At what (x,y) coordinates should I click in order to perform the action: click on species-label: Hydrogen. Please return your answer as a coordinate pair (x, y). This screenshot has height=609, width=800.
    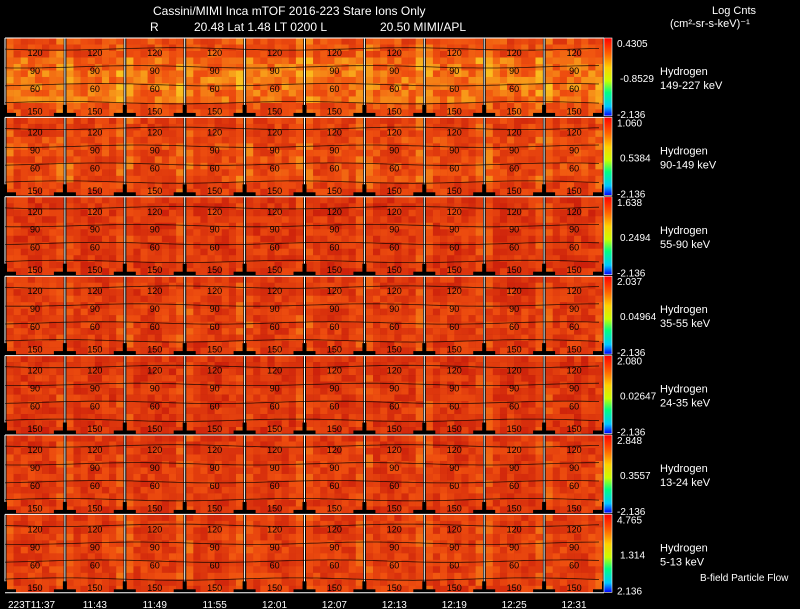
    Looking at the image, I should click on (684, 151).